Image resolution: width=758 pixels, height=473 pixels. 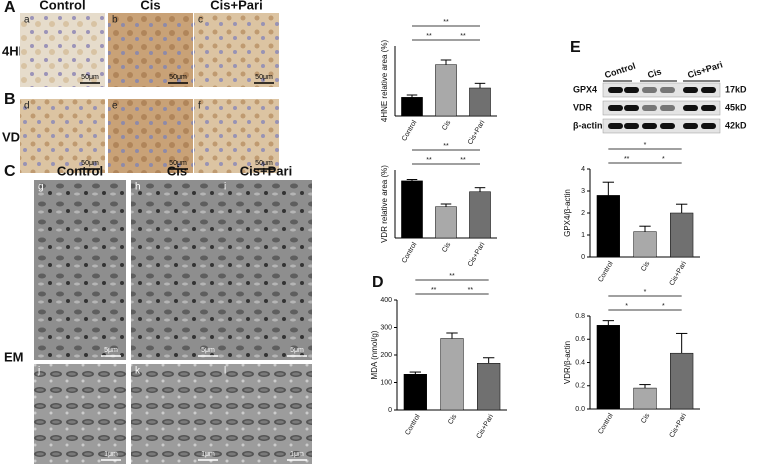 I want to click on panel-letter: k, so click(x=138, y=371).